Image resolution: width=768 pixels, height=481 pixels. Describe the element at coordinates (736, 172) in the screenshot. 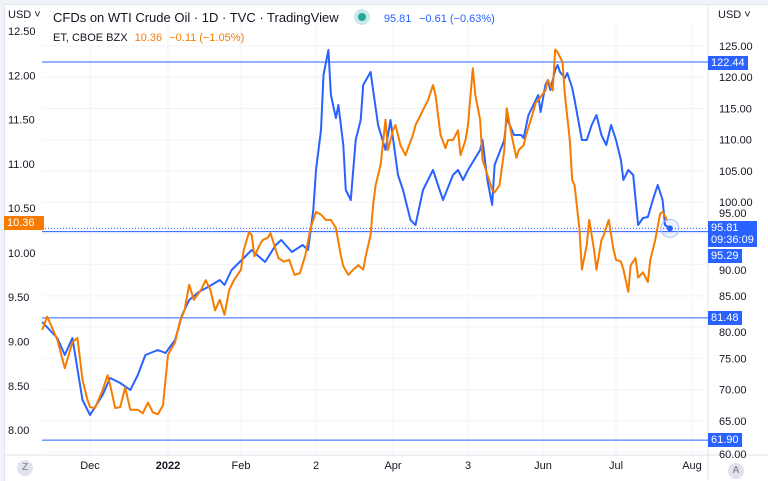

I see `right-axis-tick: 105.00` at that location.